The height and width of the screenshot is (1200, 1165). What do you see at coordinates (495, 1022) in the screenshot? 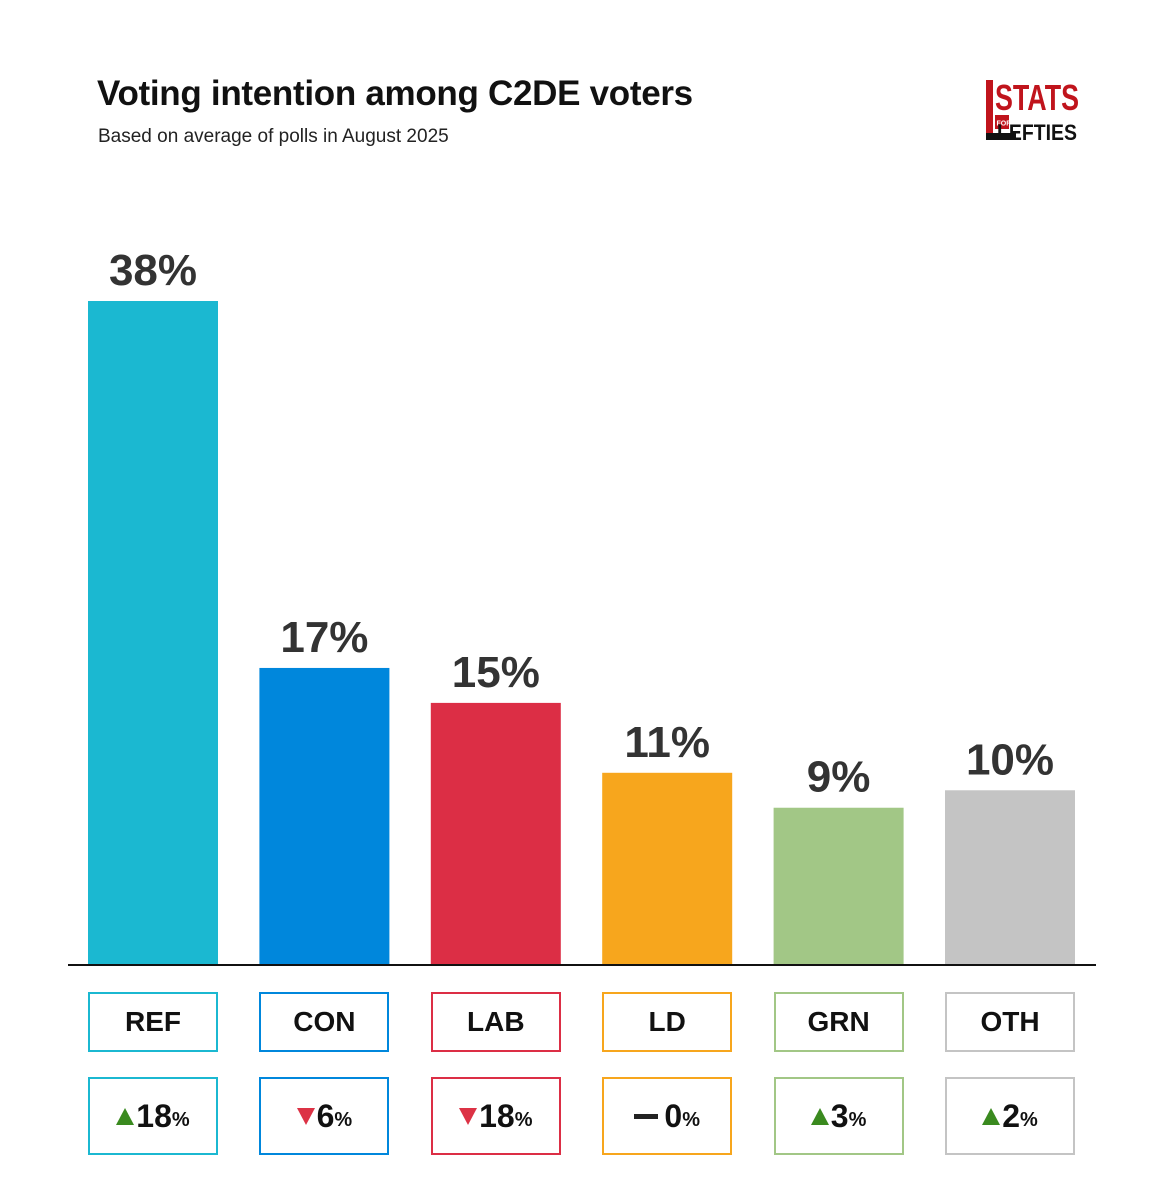
I see `party-label-lab: LAB` at bounding box center [495, 1022].